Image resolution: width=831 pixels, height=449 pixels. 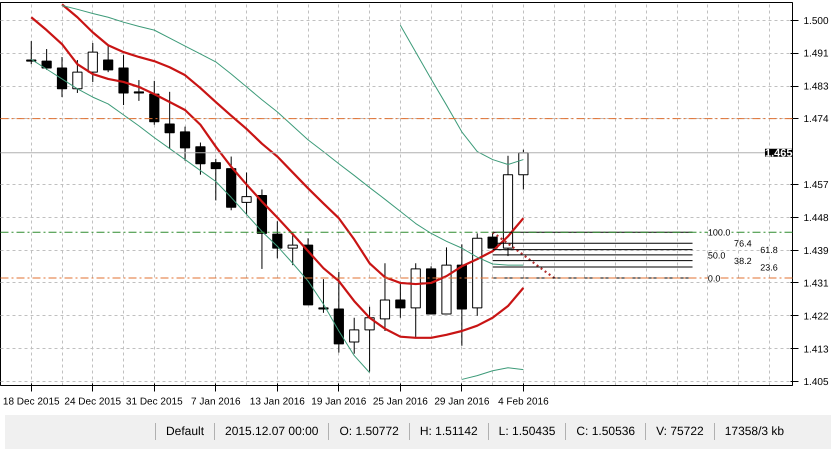 What do you see at coordinates (816, 120) in the screenshot?
I see `y-tick-label: 1.474` at bounding box center [816, 120].